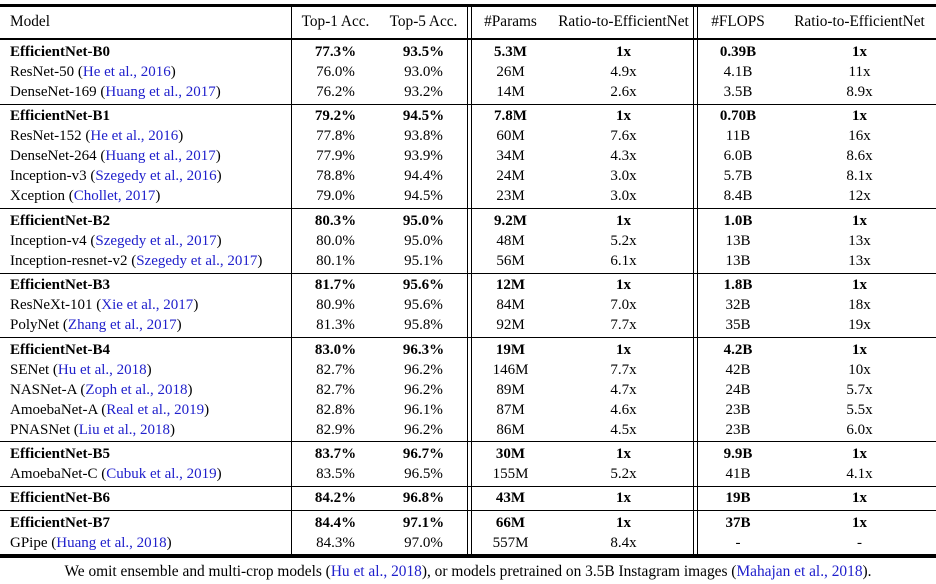 The image size is (936, 584). Describe the element at coordinates (30, 22) in the screenshot. I see `column-header-model: Model` at that location.